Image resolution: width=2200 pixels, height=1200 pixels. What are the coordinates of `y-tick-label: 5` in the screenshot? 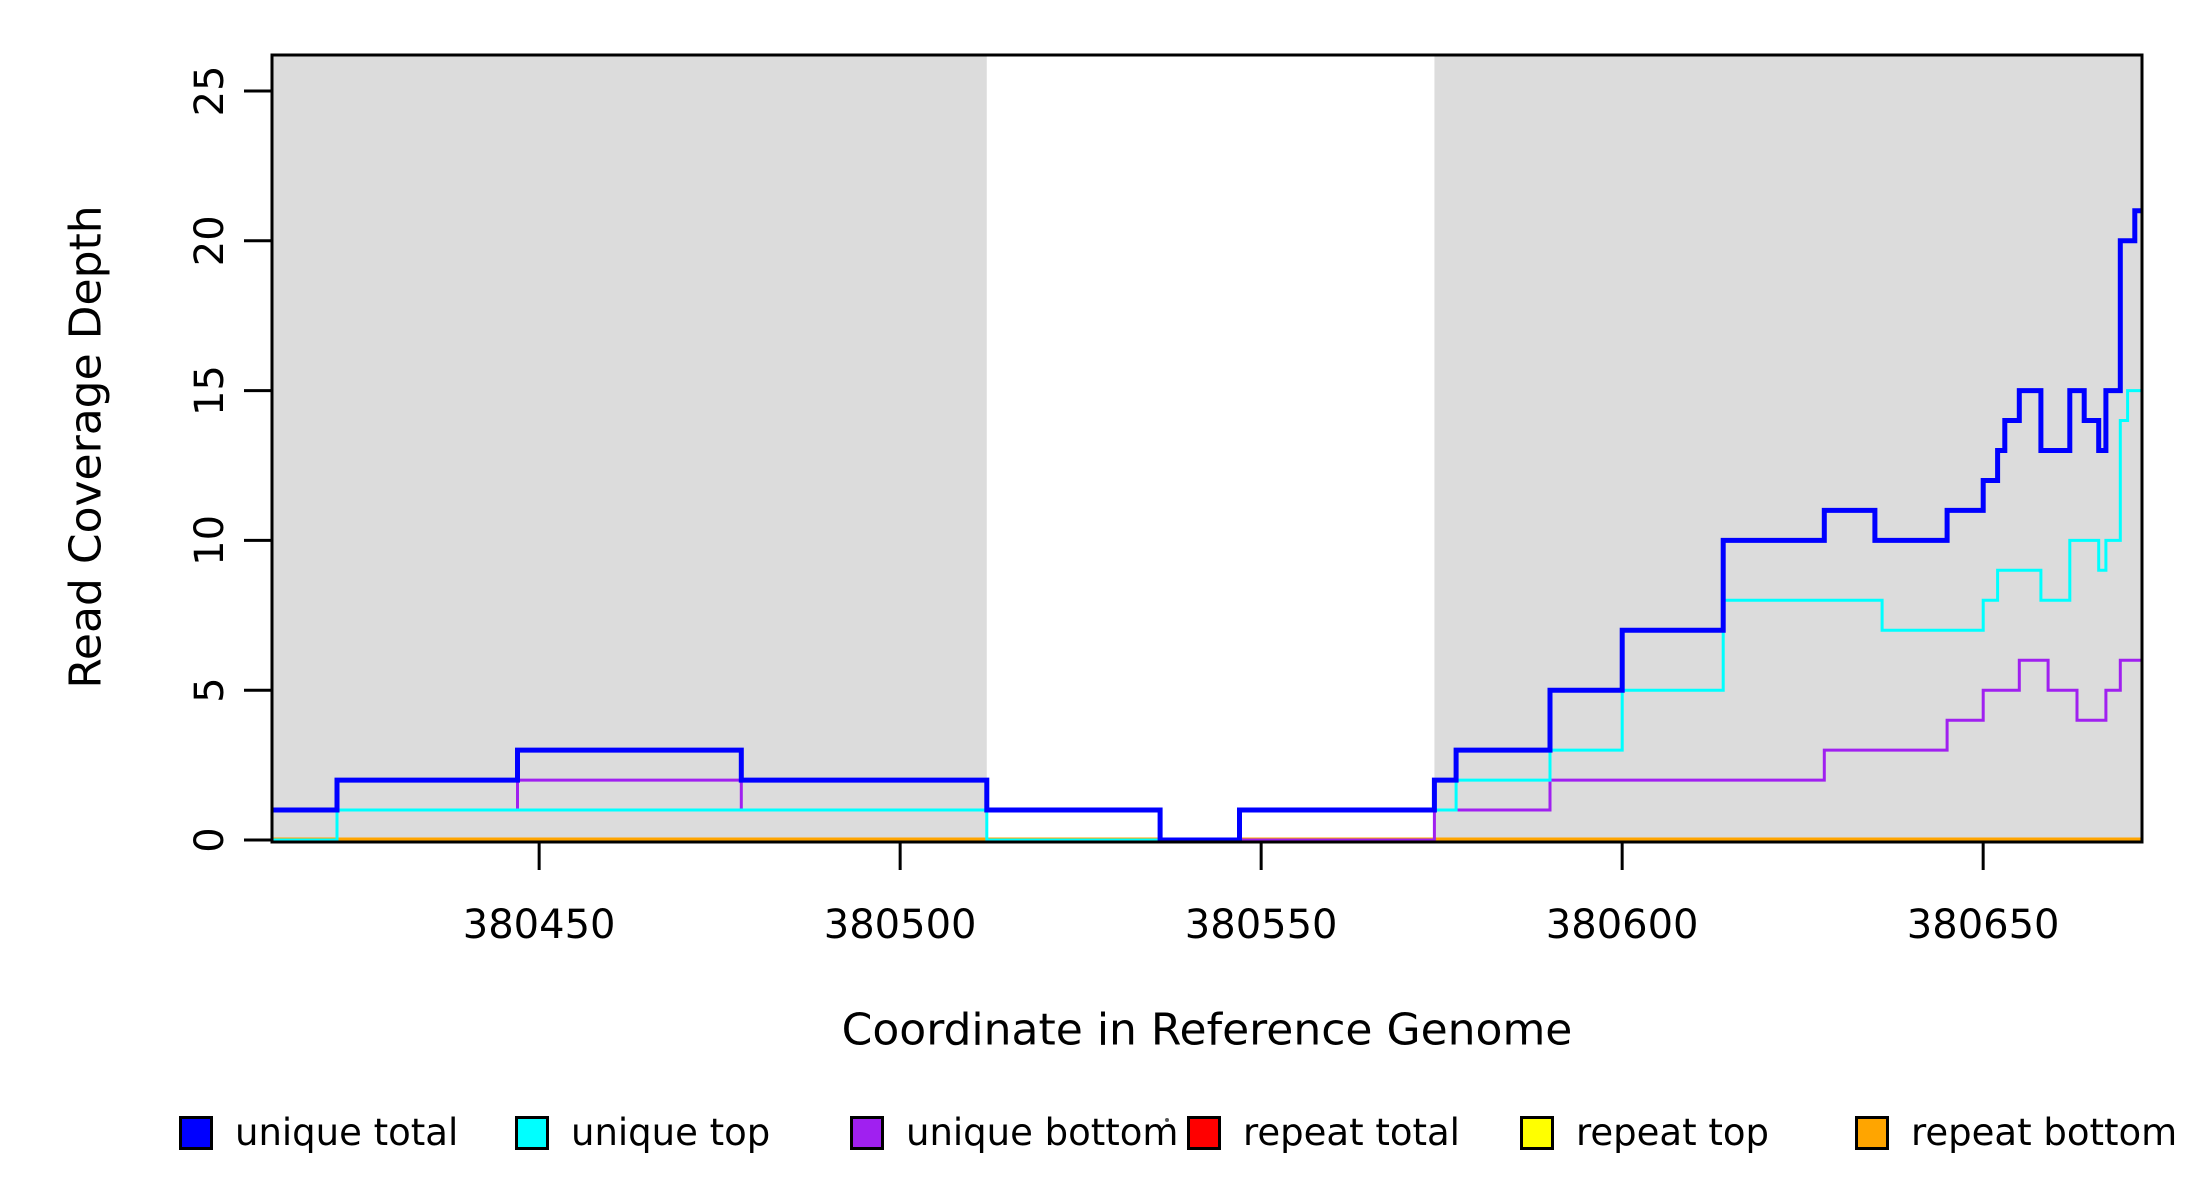 It's located at (210, 689).